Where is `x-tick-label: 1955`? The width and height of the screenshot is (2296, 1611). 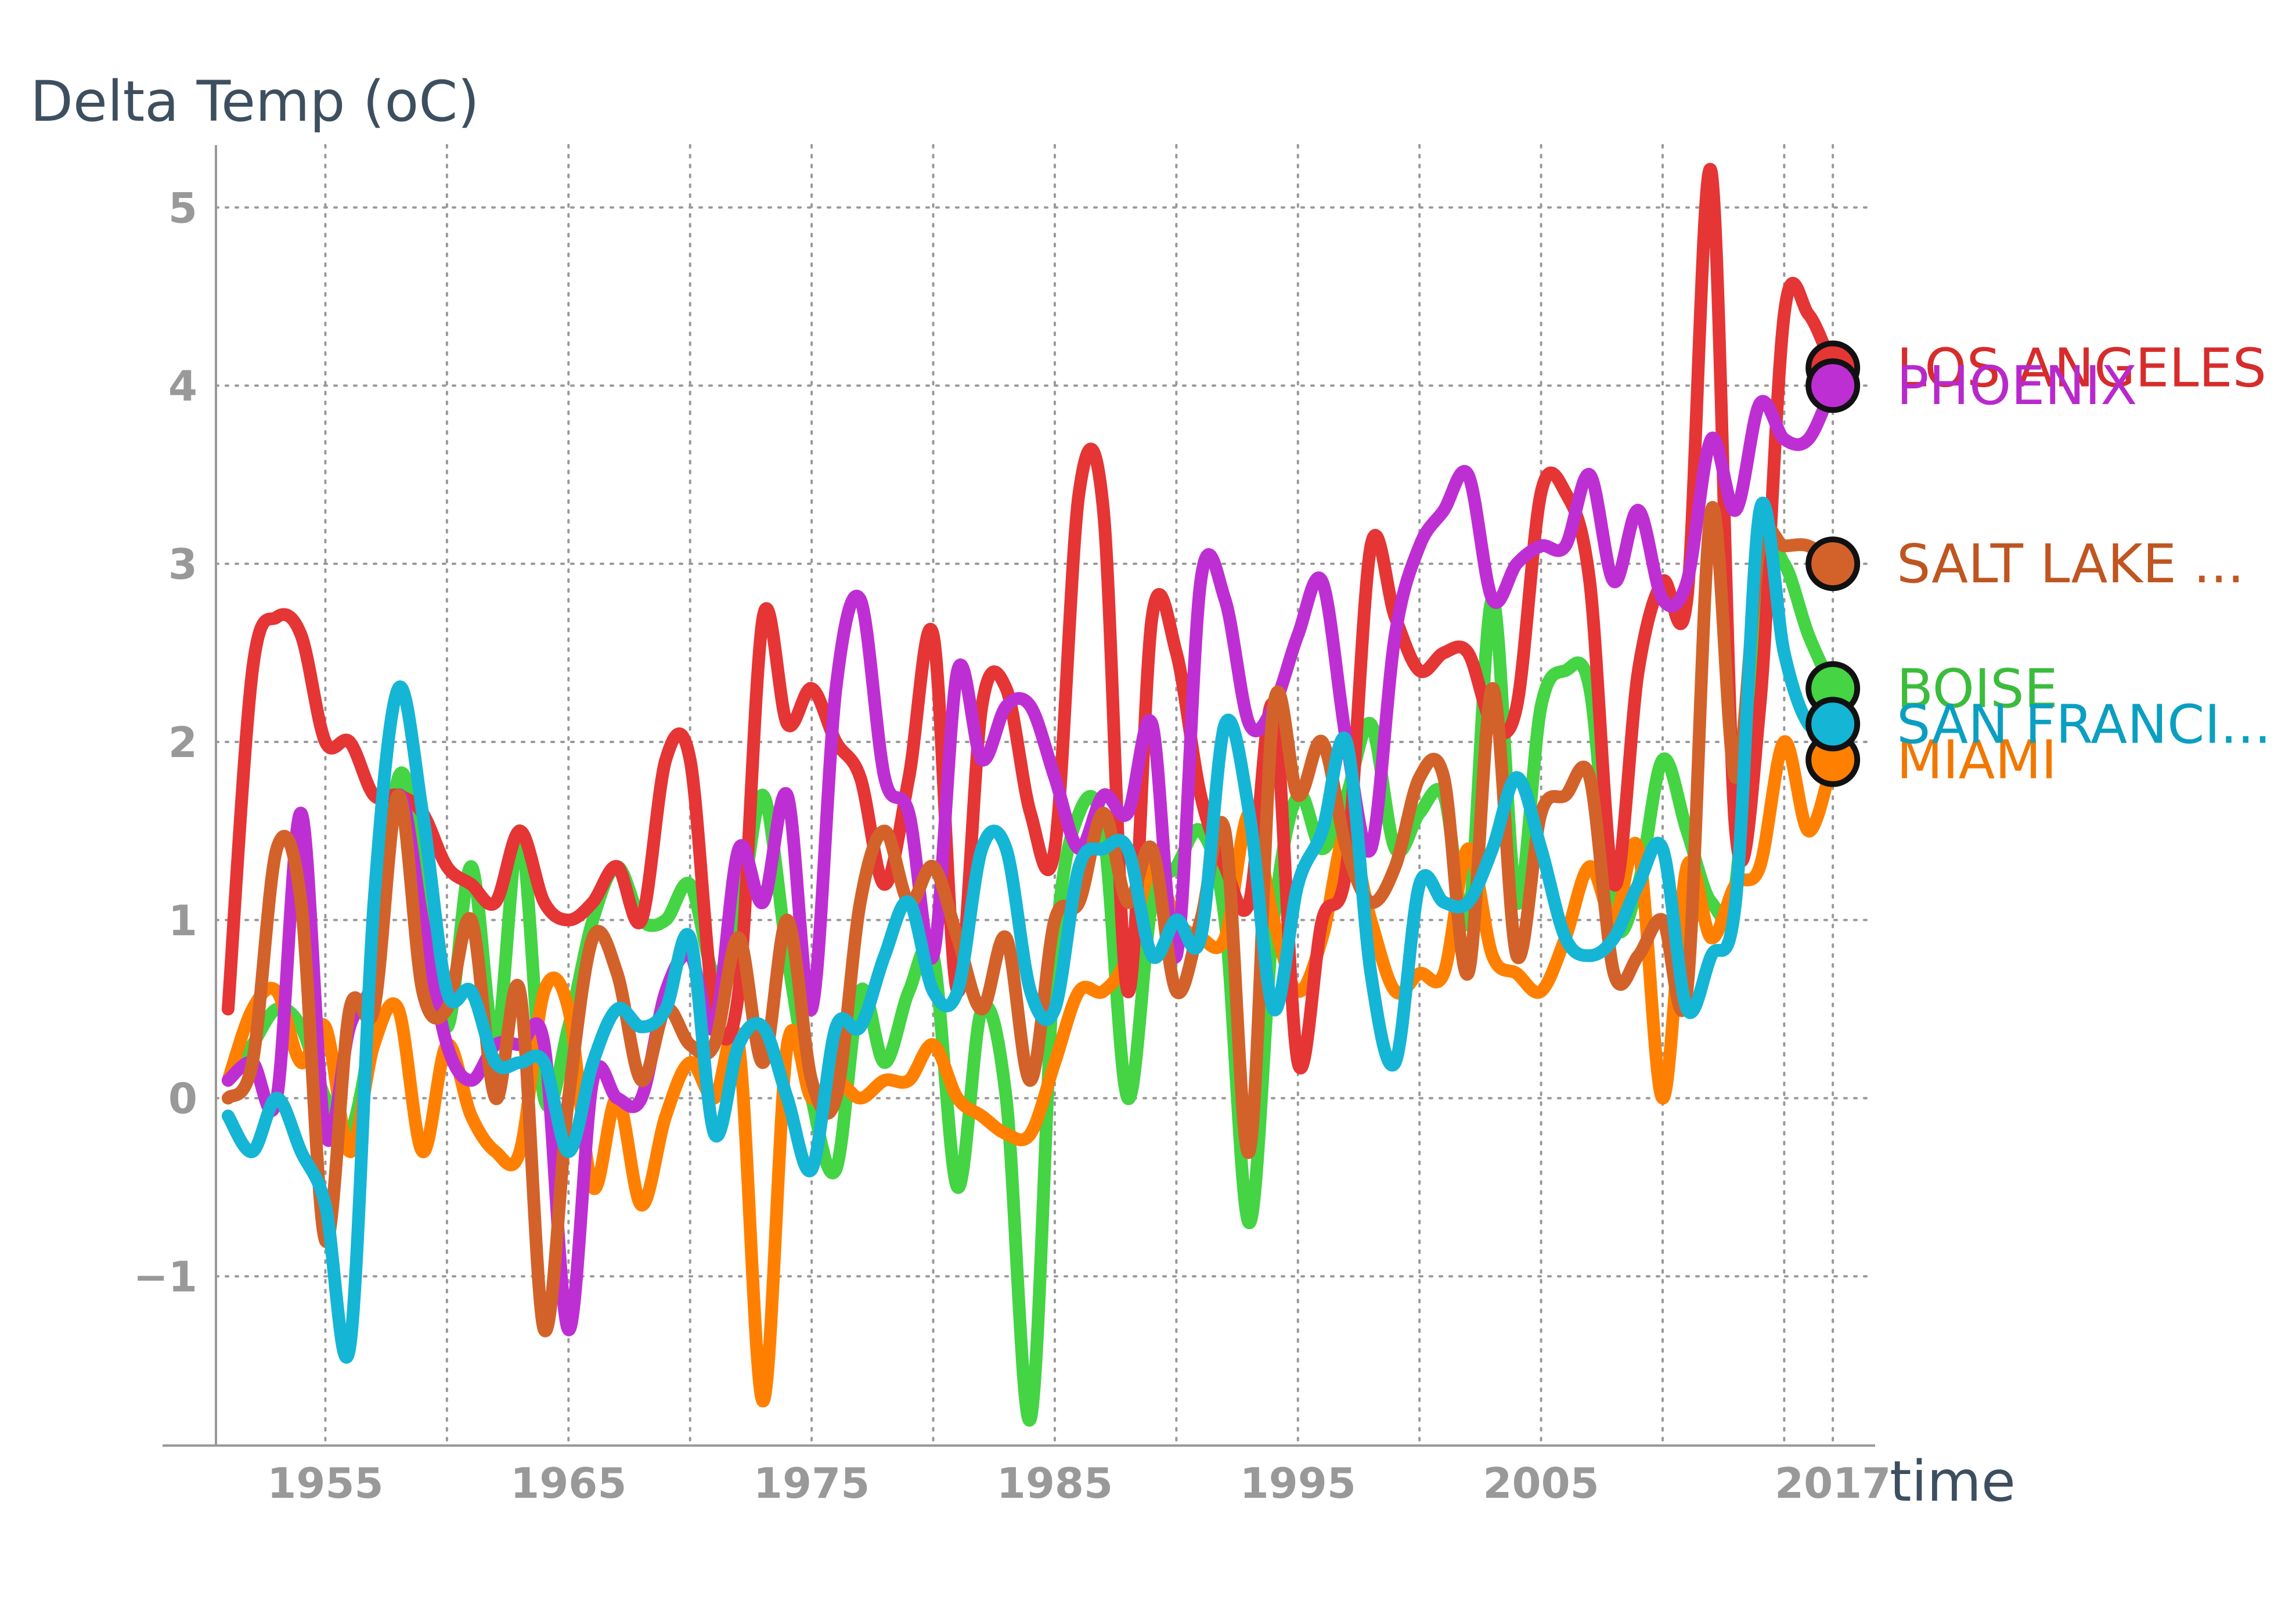
x-tick-label: 1955 is located at coordinates (325, 1483).